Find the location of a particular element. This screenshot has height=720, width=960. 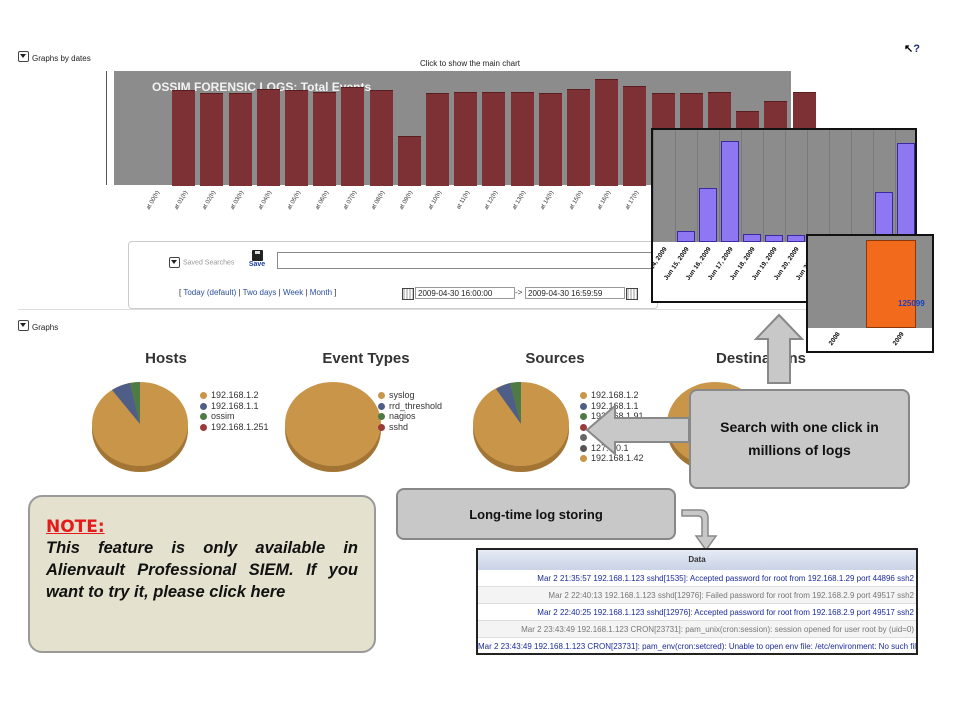

to-date-input: 2009-04-30 16:59:59 is located at coordinates (575, 293).